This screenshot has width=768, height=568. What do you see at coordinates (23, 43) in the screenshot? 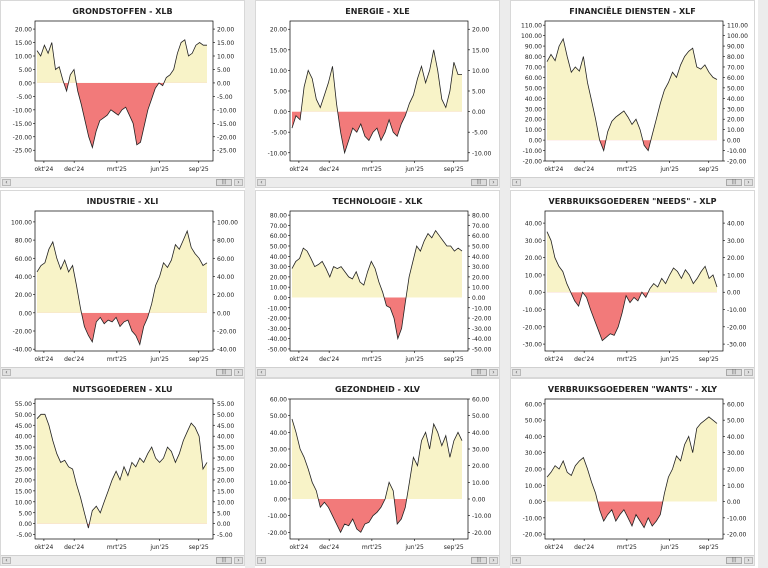
I see `y-tick-label-left: 15.00` at bounding box center [23, 43].